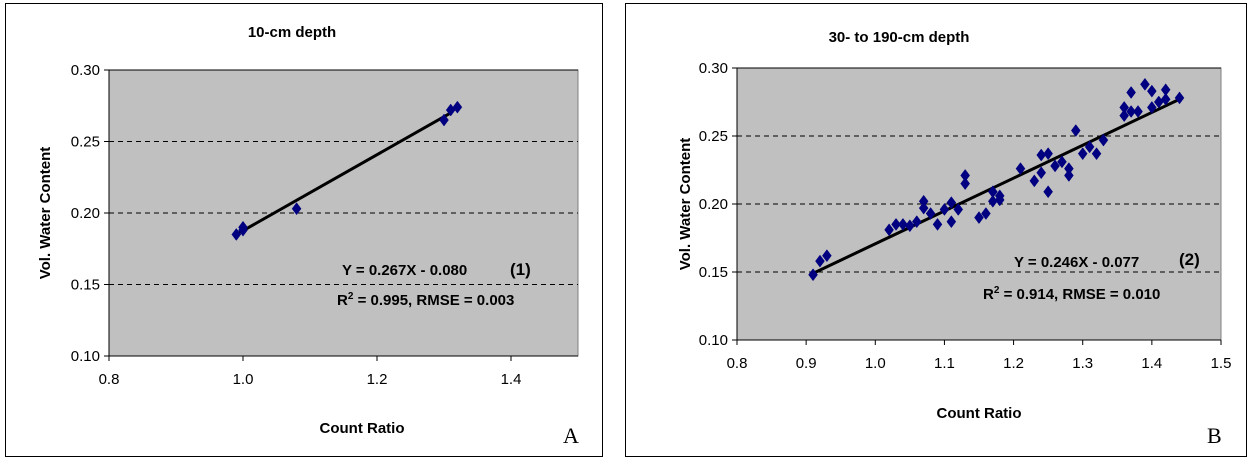  I want to click on x-axis-label-b: Count Ratio, so click(979, 413).